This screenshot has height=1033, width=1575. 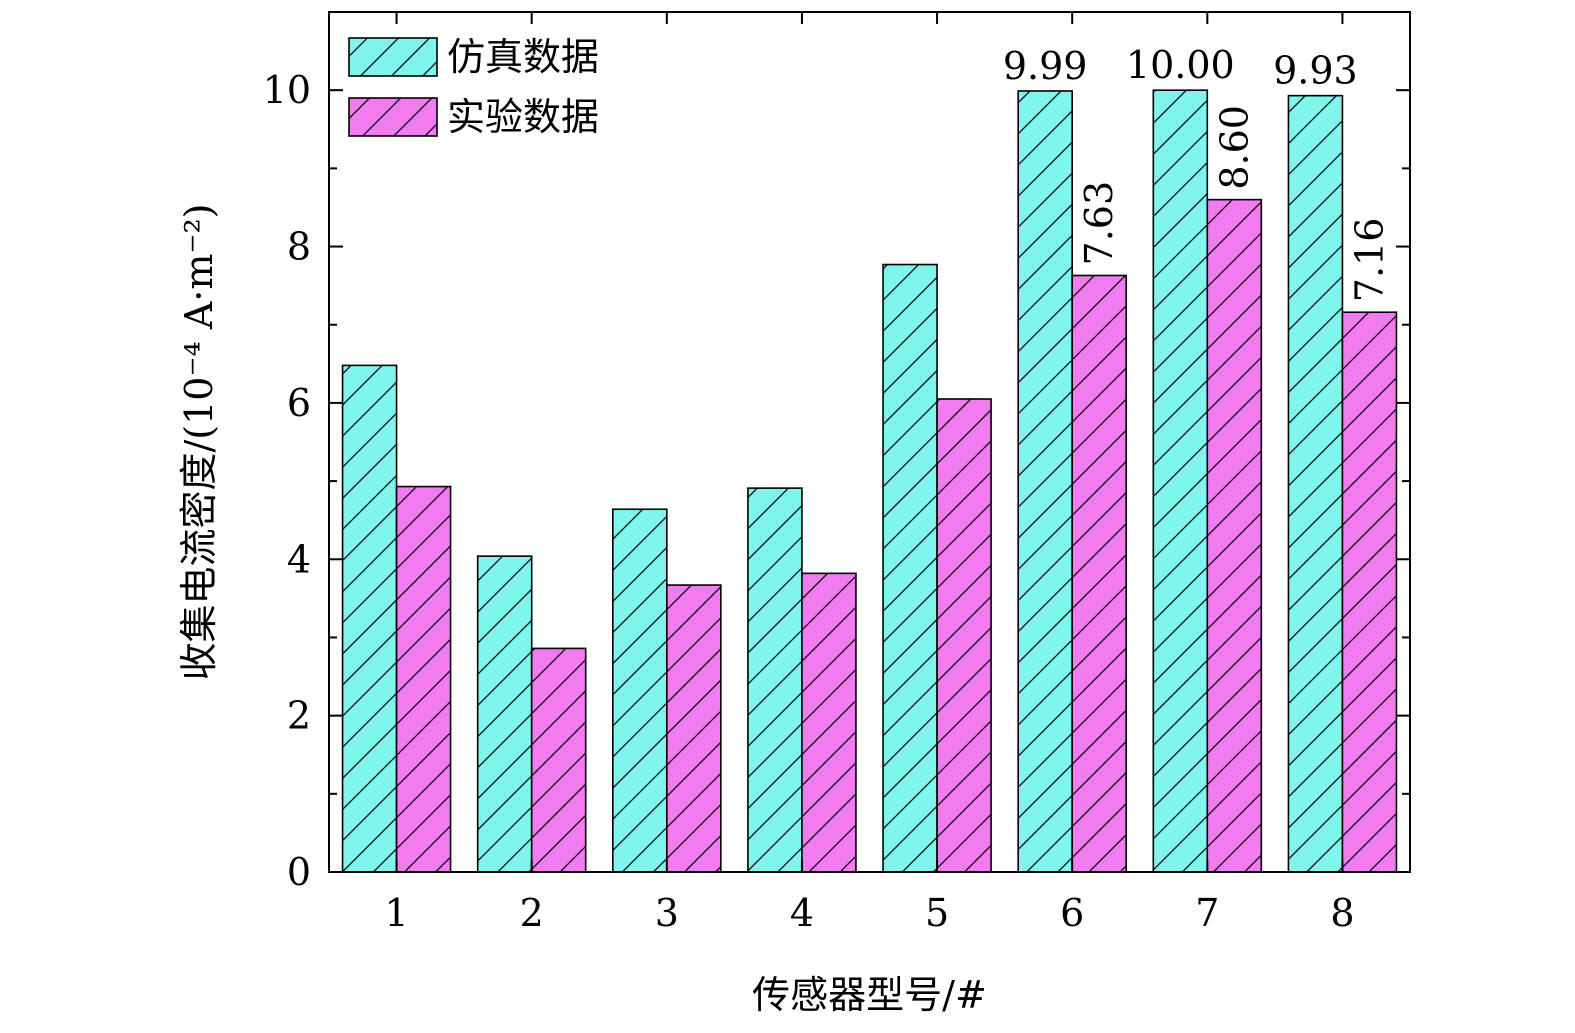 I want to click on legend-label: 实验数据, so click(x=523, y=117).